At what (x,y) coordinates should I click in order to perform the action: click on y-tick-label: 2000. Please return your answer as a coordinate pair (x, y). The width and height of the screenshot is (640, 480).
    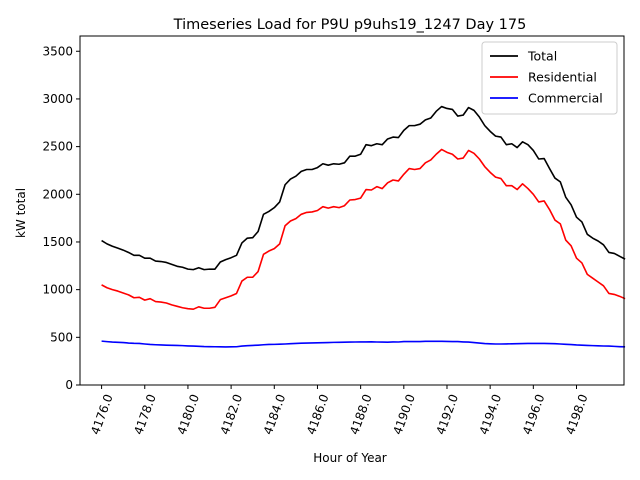
    Looking at the image, I should click on (57, 194).